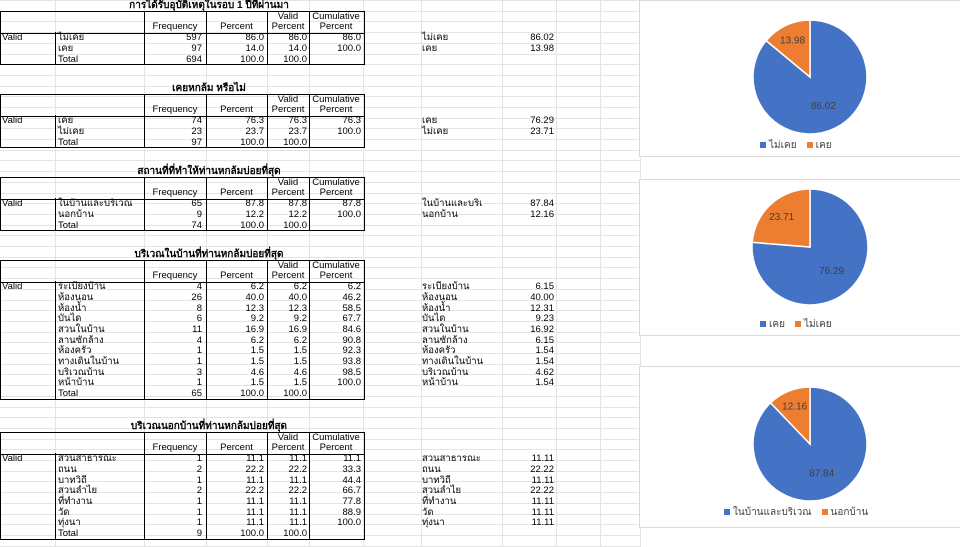 This screenshot has height=547, width=960. What do you see at coordinates (440, 383) in the screenshot?
I see `summary-label: หน้าบ้าน` at bounding box center [440, 383].